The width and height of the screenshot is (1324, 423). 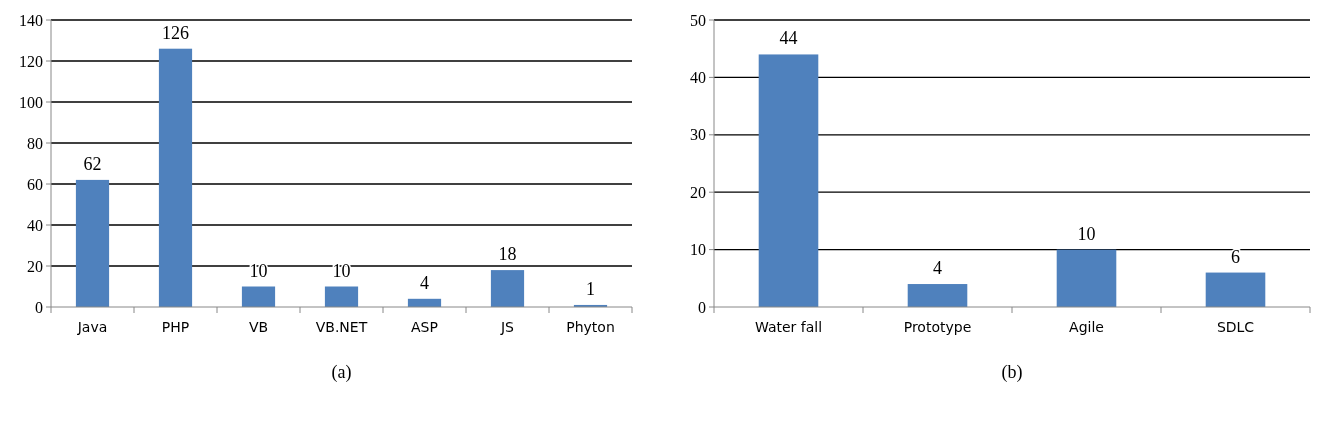 What do you see at coordinates (31, 20) in the screenshot?
I see `y-tick-label: 140` at bounding box center [31, 20].